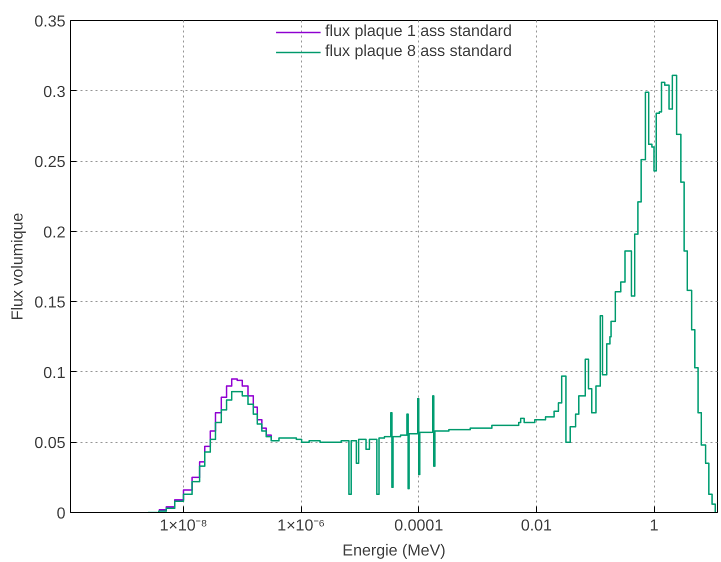 The image size is (721, 562). I want to click on legend-label: flux plaque 8 ass standard, so click(418, 52).